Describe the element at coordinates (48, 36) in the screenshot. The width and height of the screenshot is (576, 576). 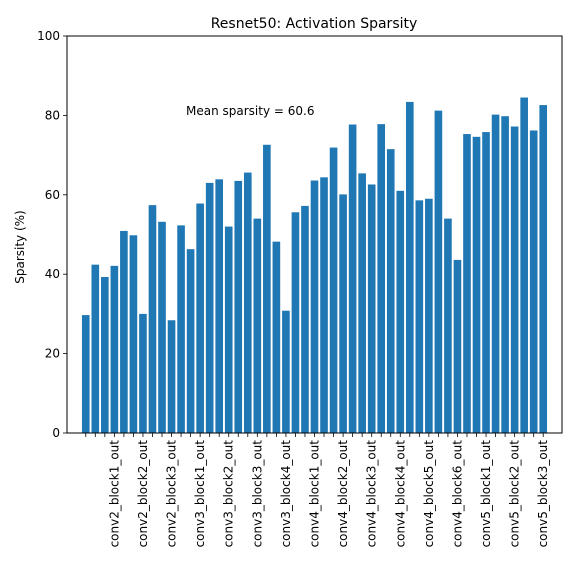
I see `y-tick-label: 100` at that location.